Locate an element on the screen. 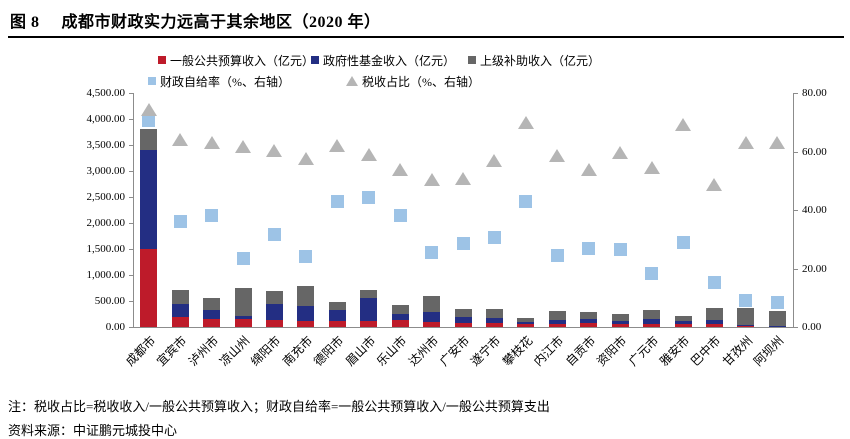 This screenshot has height=439, width=850. figure-title: 图 8 成都市财政实力远高于其余地区（2020 年） is located at coordinates (195, 20).